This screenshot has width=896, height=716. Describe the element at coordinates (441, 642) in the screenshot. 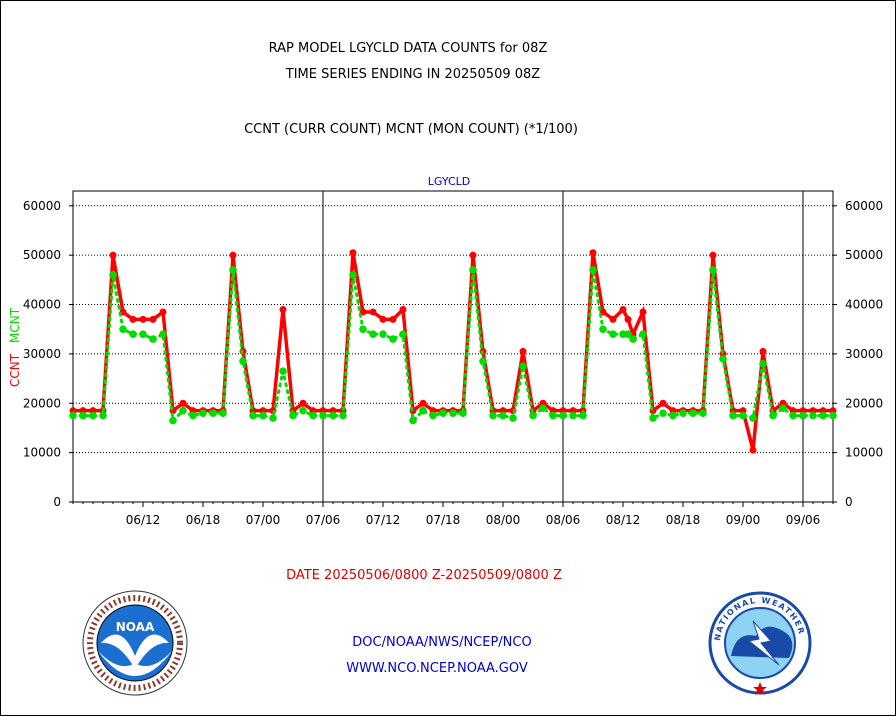

I see `org-link-line1: DOC/NOAA/NWS/NCEP/NCO` at that location.